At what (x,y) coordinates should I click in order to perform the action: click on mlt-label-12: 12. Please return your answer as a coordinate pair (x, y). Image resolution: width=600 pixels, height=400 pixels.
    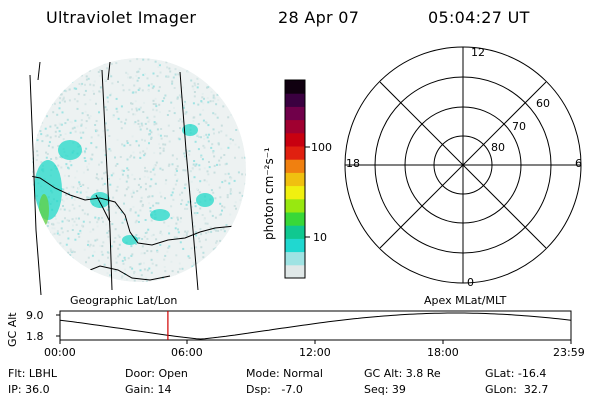
    Looking at the image, I should click on (478, 52).